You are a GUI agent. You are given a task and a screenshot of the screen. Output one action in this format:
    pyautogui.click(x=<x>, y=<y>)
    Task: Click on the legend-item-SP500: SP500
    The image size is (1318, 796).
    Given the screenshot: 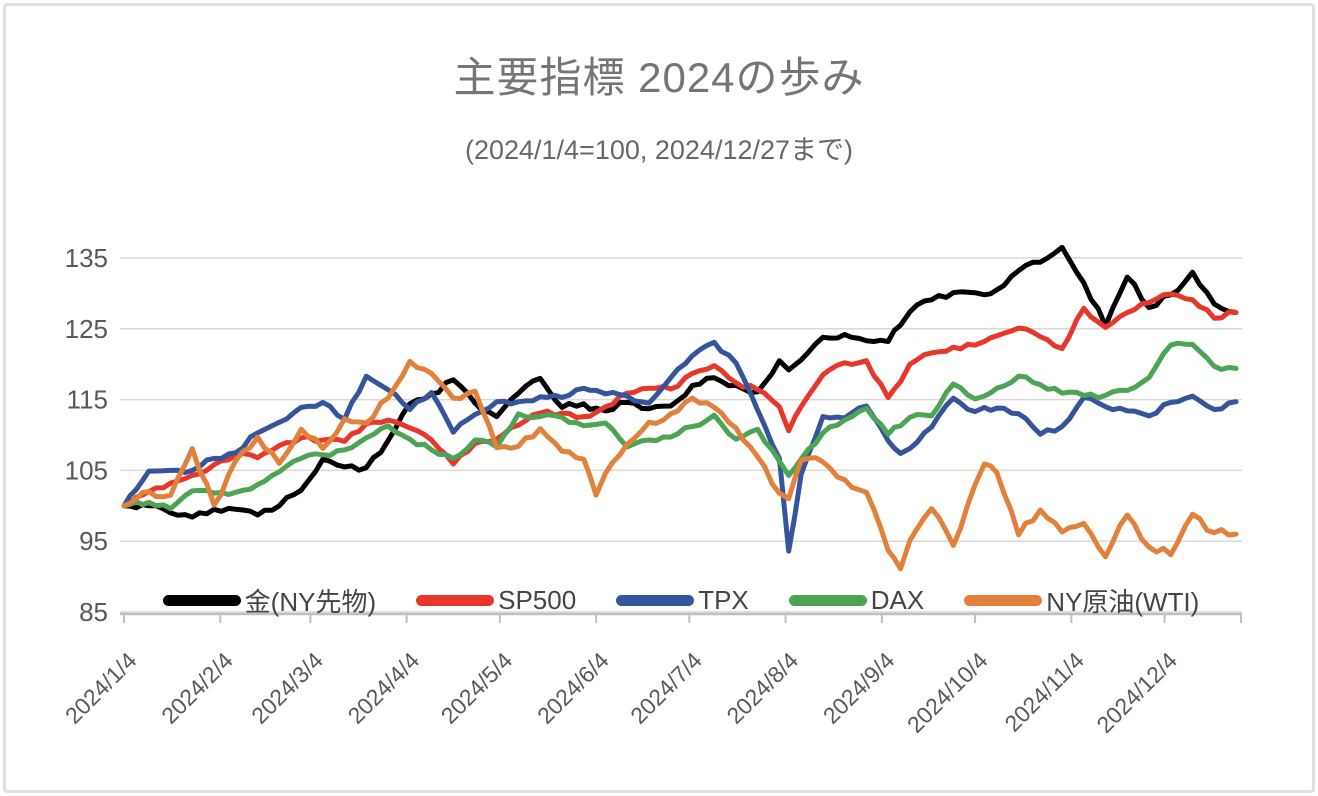 What is the action you would take?
    pyautogui.click(x=496, y=600)
    